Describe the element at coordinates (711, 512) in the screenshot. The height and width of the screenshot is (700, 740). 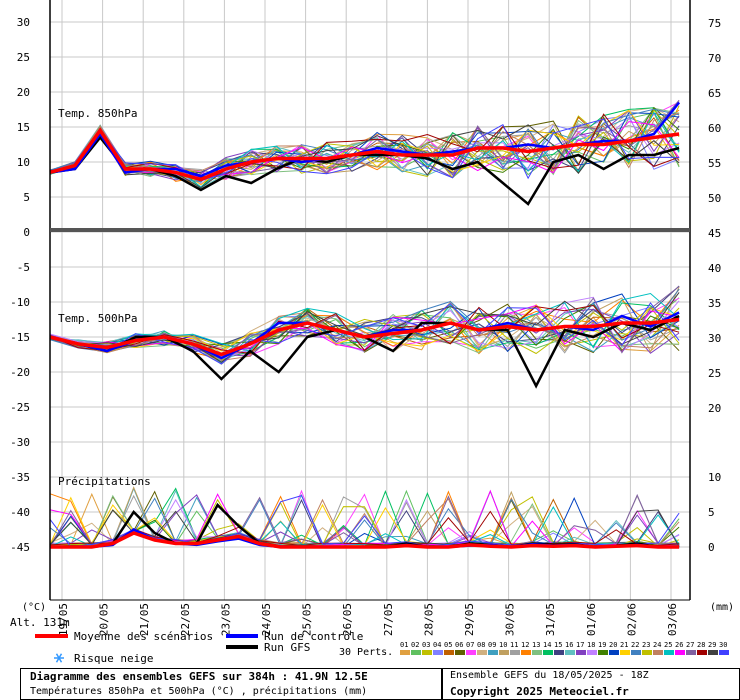
I see `right-tick-label-precip: 5` at that location.